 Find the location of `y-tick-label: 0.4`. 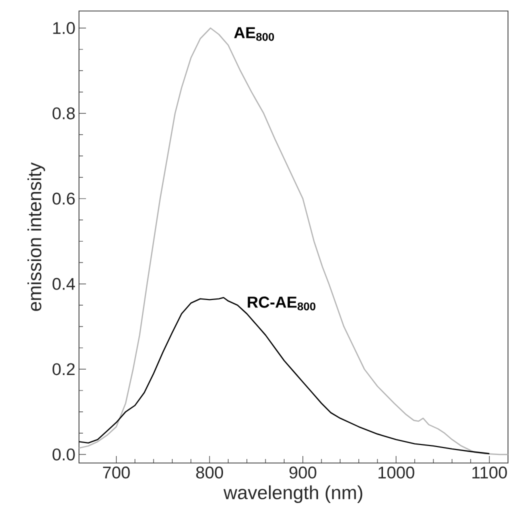

y-tick-label: 0.4 is located at coordinates (63, 284).